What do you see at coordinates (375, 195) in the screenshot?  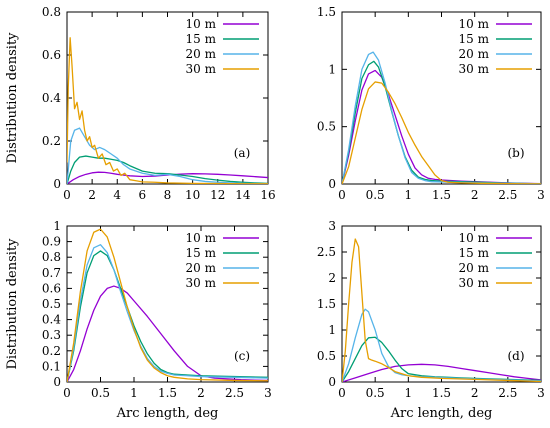 I see `panel-b-x-tick-label: 0.5` at bounding box center [375, 195].